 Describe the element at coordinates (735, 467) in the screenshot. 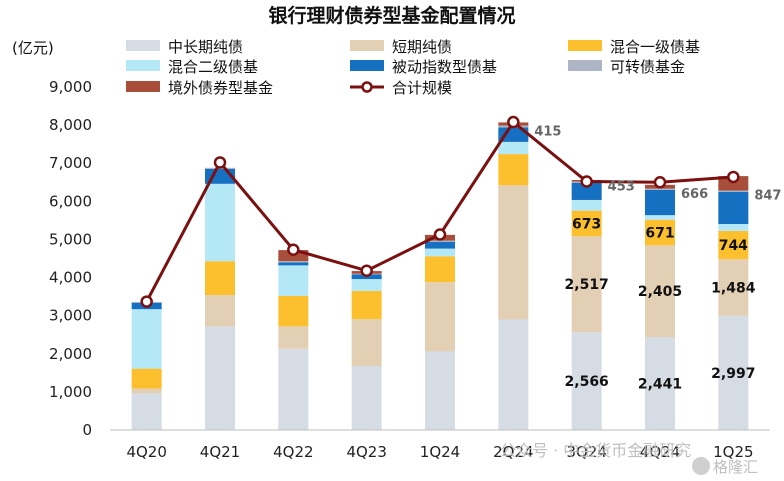

I see `logo-text: 格隆汇` at that location.